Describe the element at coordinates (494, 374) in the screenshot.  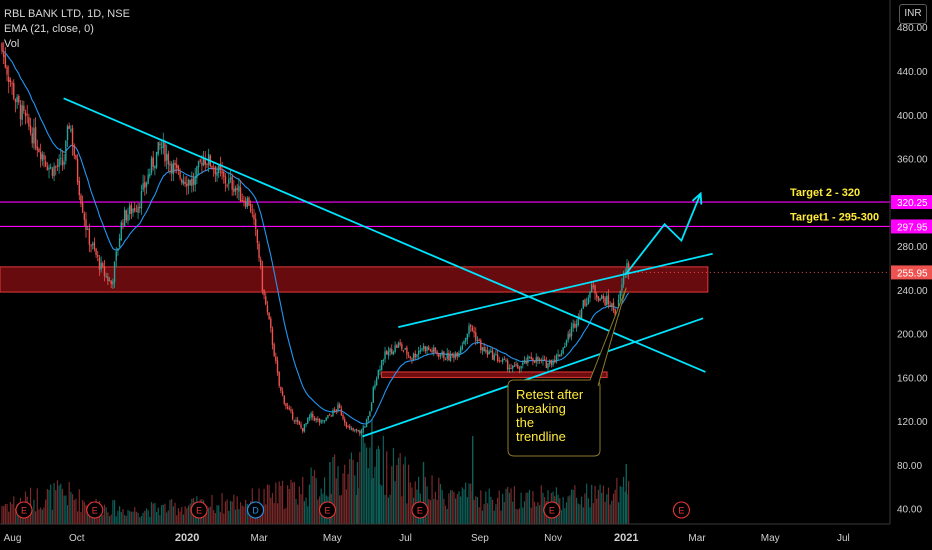
I see `base-zone` at that location.